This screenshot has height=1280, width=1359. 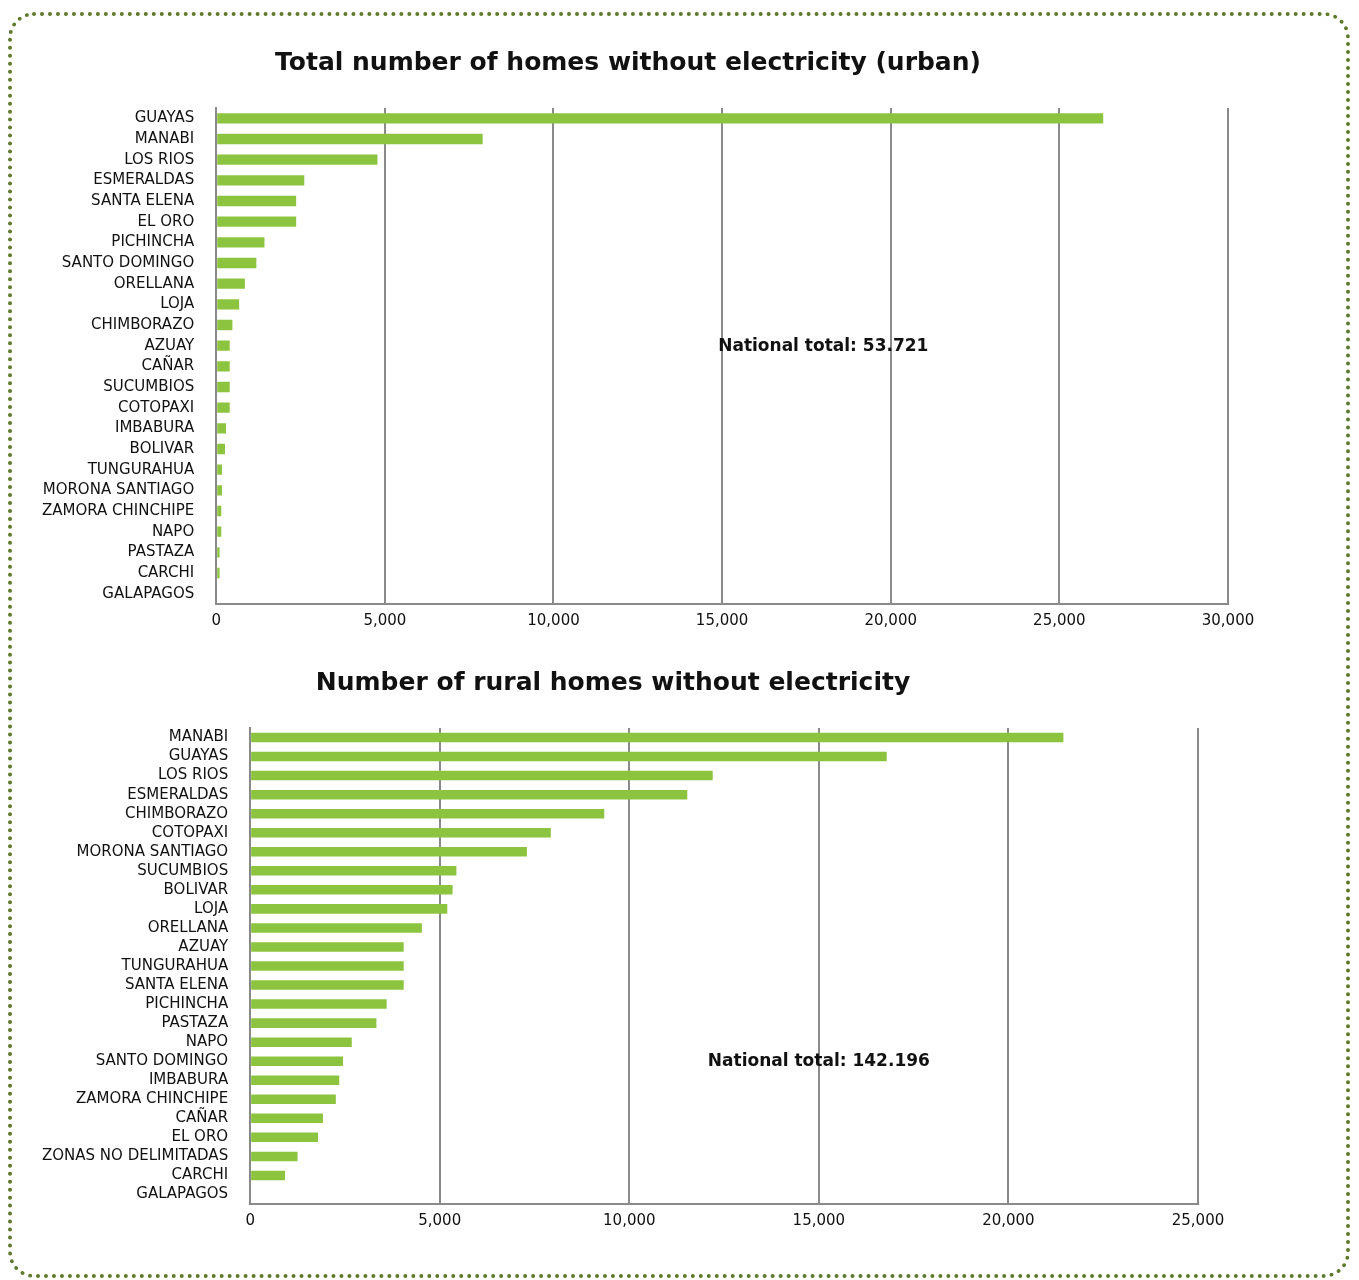 I want to click on chart-title: Number of rural homes without electricity, so click(x=613, y=681).